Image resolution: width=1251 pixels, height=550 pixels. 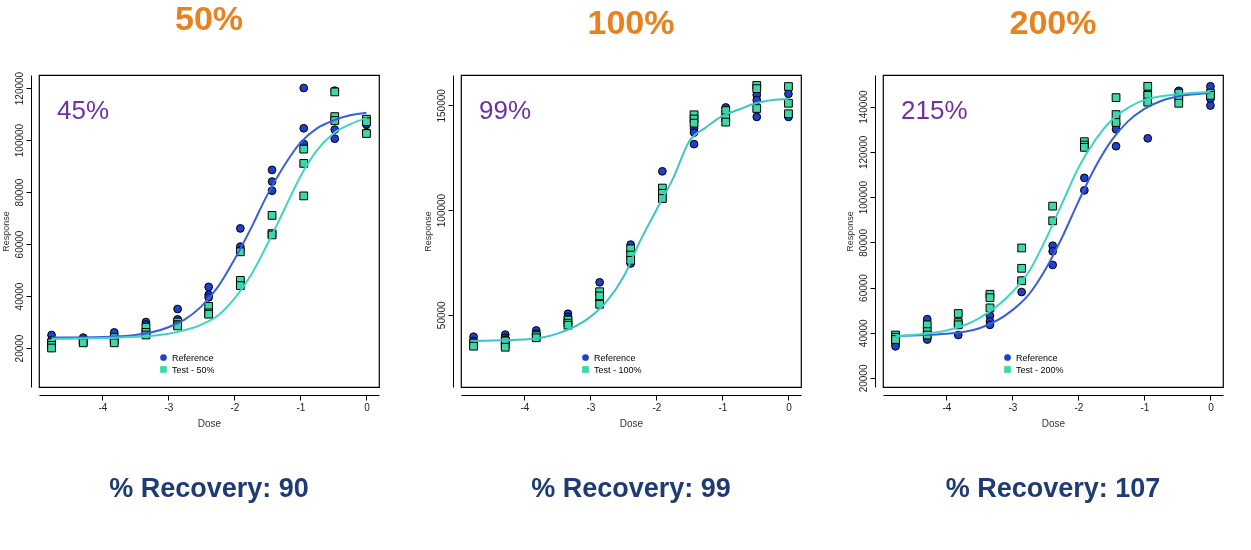 I want to click on chart-title: 100%, so click(x=631, y=22).